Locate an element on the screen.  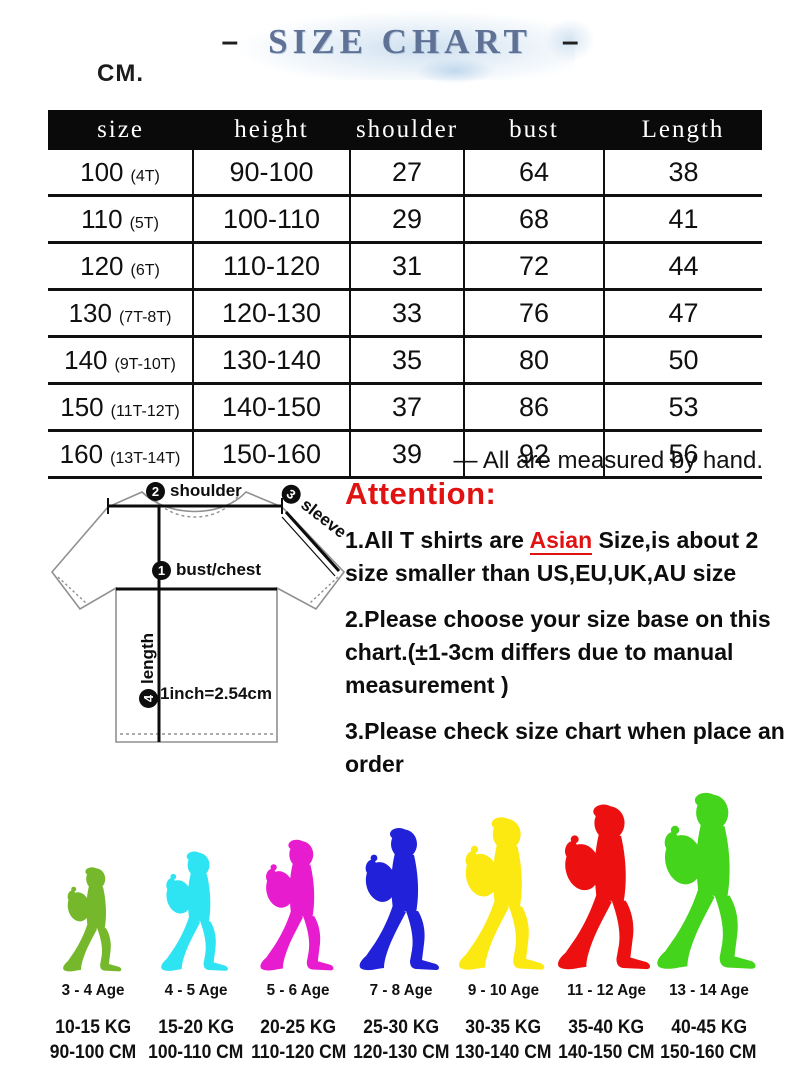
height-label: 100-110 CM is located at coordinates (196, 1052).